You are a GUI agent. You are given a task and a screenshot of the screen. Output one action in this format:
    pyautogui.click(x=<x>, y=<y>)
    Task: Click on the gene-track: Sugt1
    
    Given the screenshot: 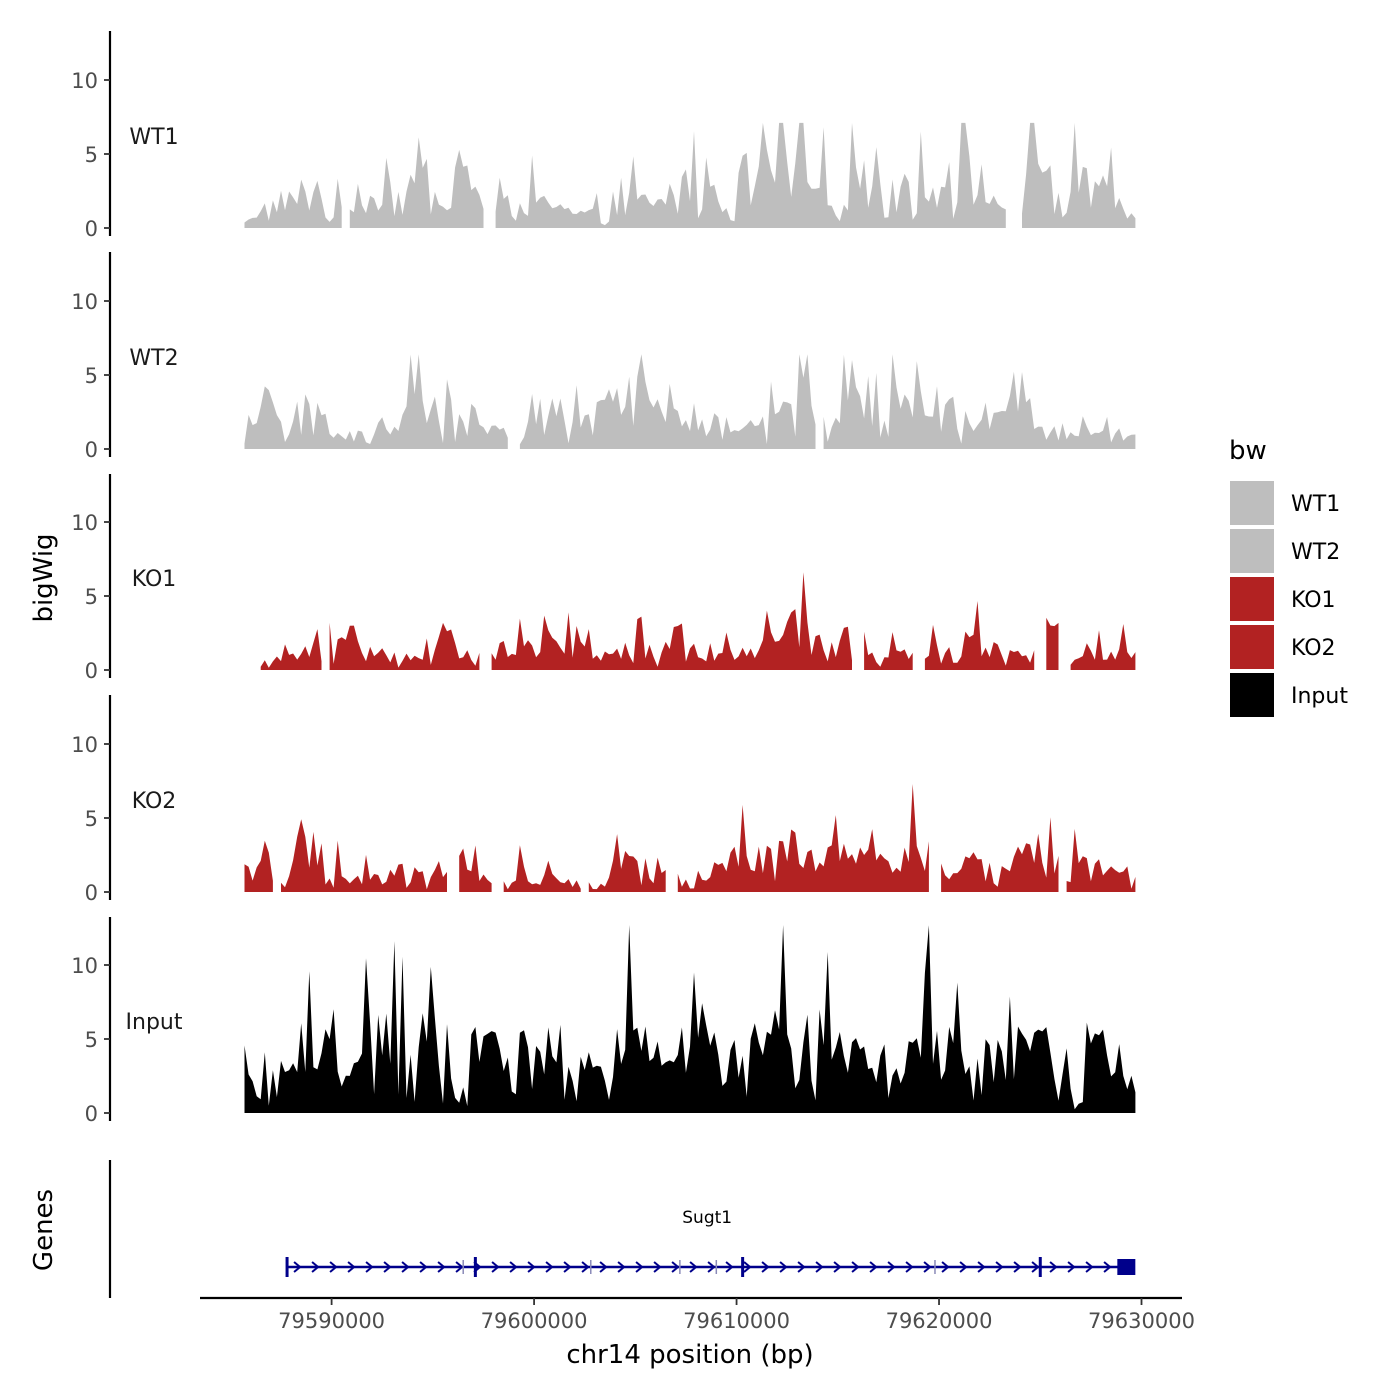 What is the action you would take?
    pyautogui.click(x=622, y=1229)
    